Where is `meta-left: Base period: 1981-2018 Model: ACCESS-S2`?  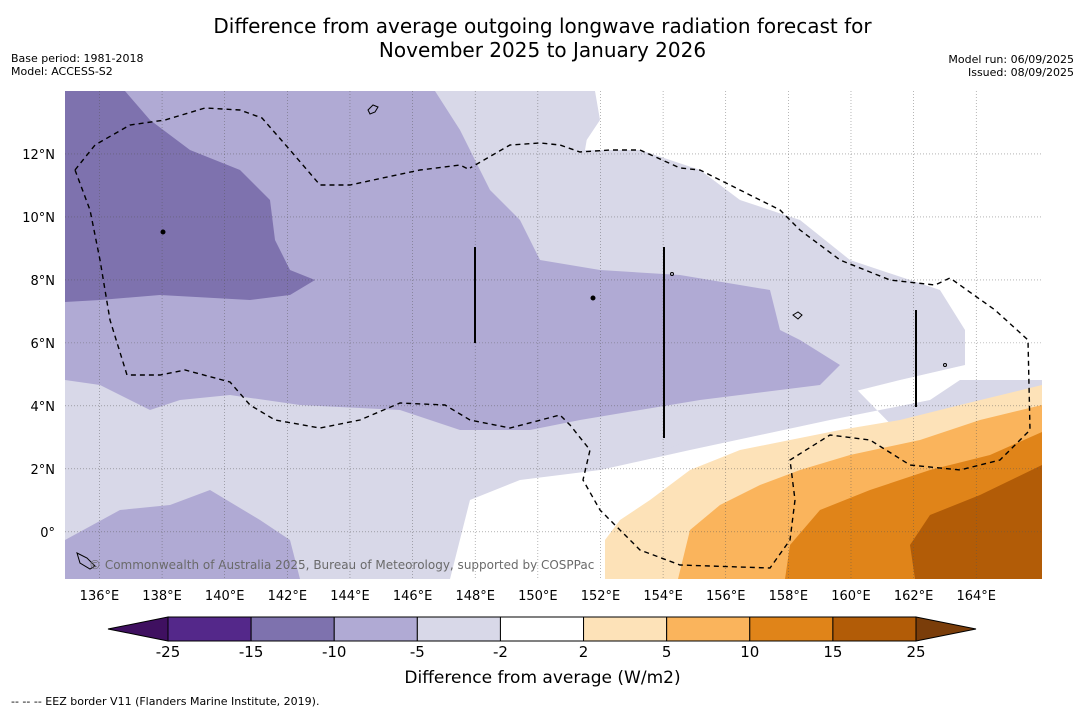
meta-left: Base period: 1981-2018 Model: ACCESS-S2 is located at coordinates (77, 65).